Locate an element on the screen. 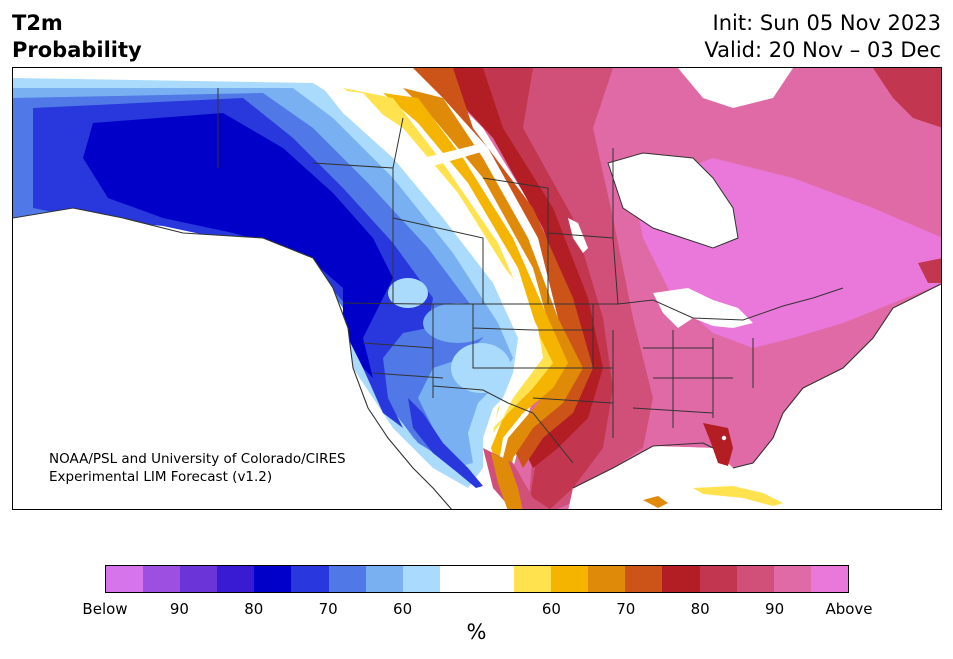  florida is located at coordinates (718, 444).